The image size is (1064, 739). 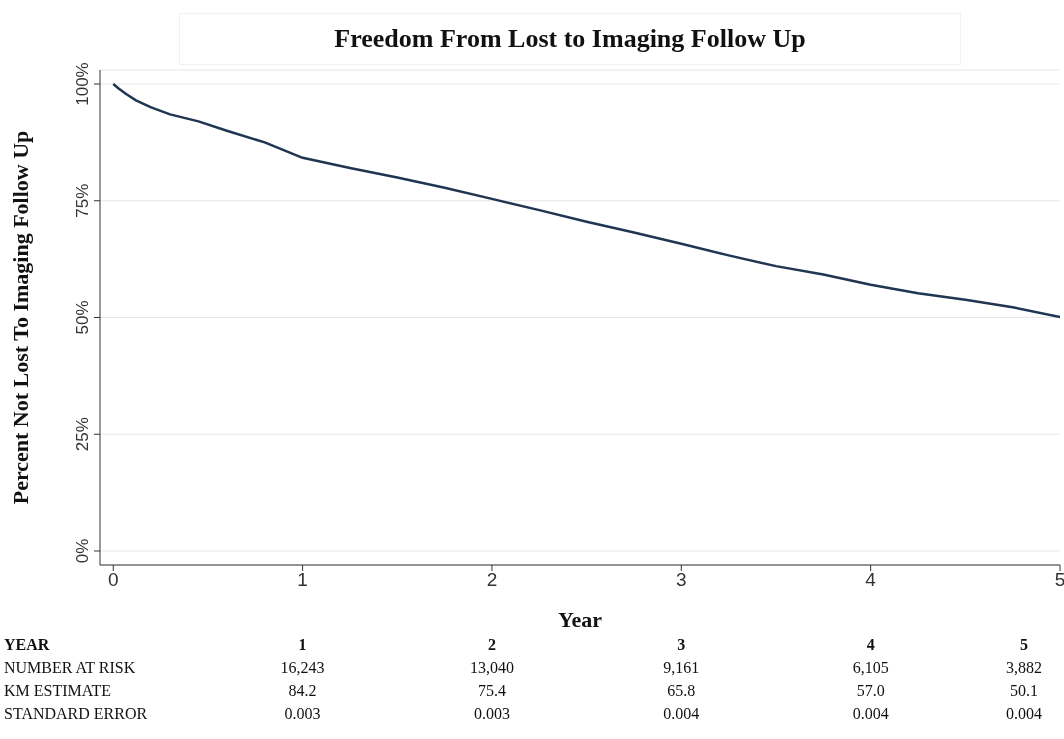 What do you see at coordinates (681, 580) in the screenshot?
I see `x-tick-label: 3` at bounding box center [681, 580].